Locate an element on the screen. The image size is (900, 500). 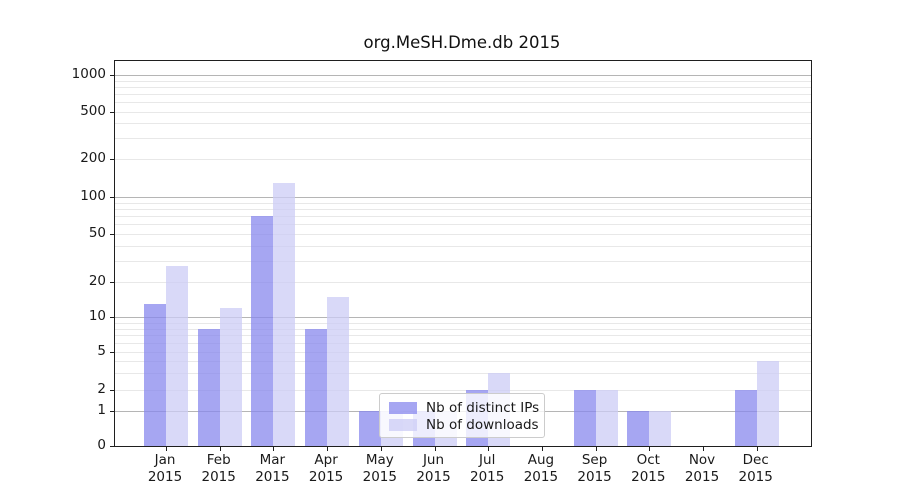
x-tick-mark-aug is located at coordinates (542, 449).